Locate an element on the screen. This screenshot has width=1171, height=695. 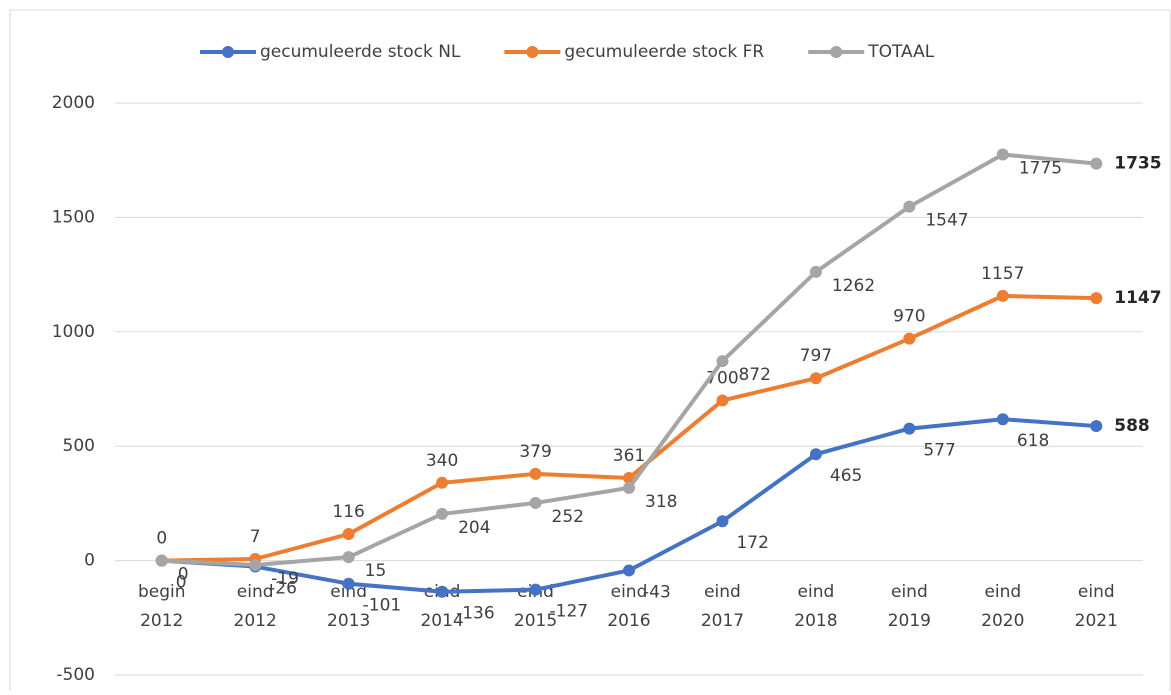
y-tick-label: 2000 is located at coordinates (73, 103).